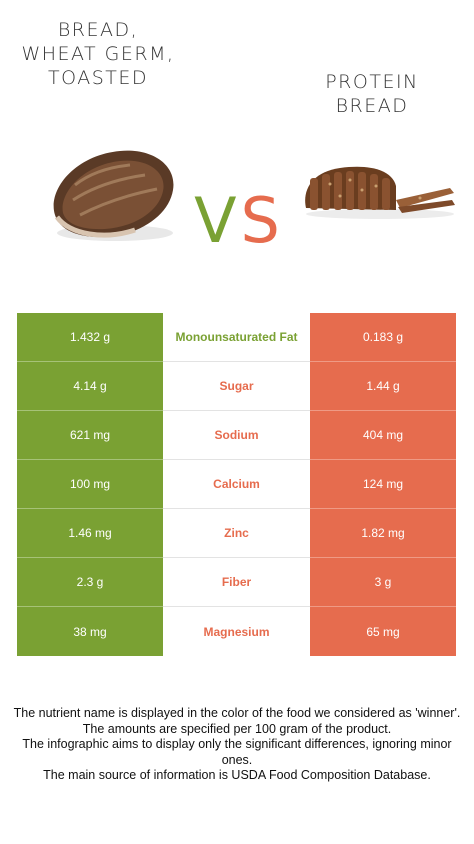 The height and width of the screenshot is (844, 474). Describe the element at coordinates (90, 337) in the screenshot. I see `left-value: 1.432 g` at that location.